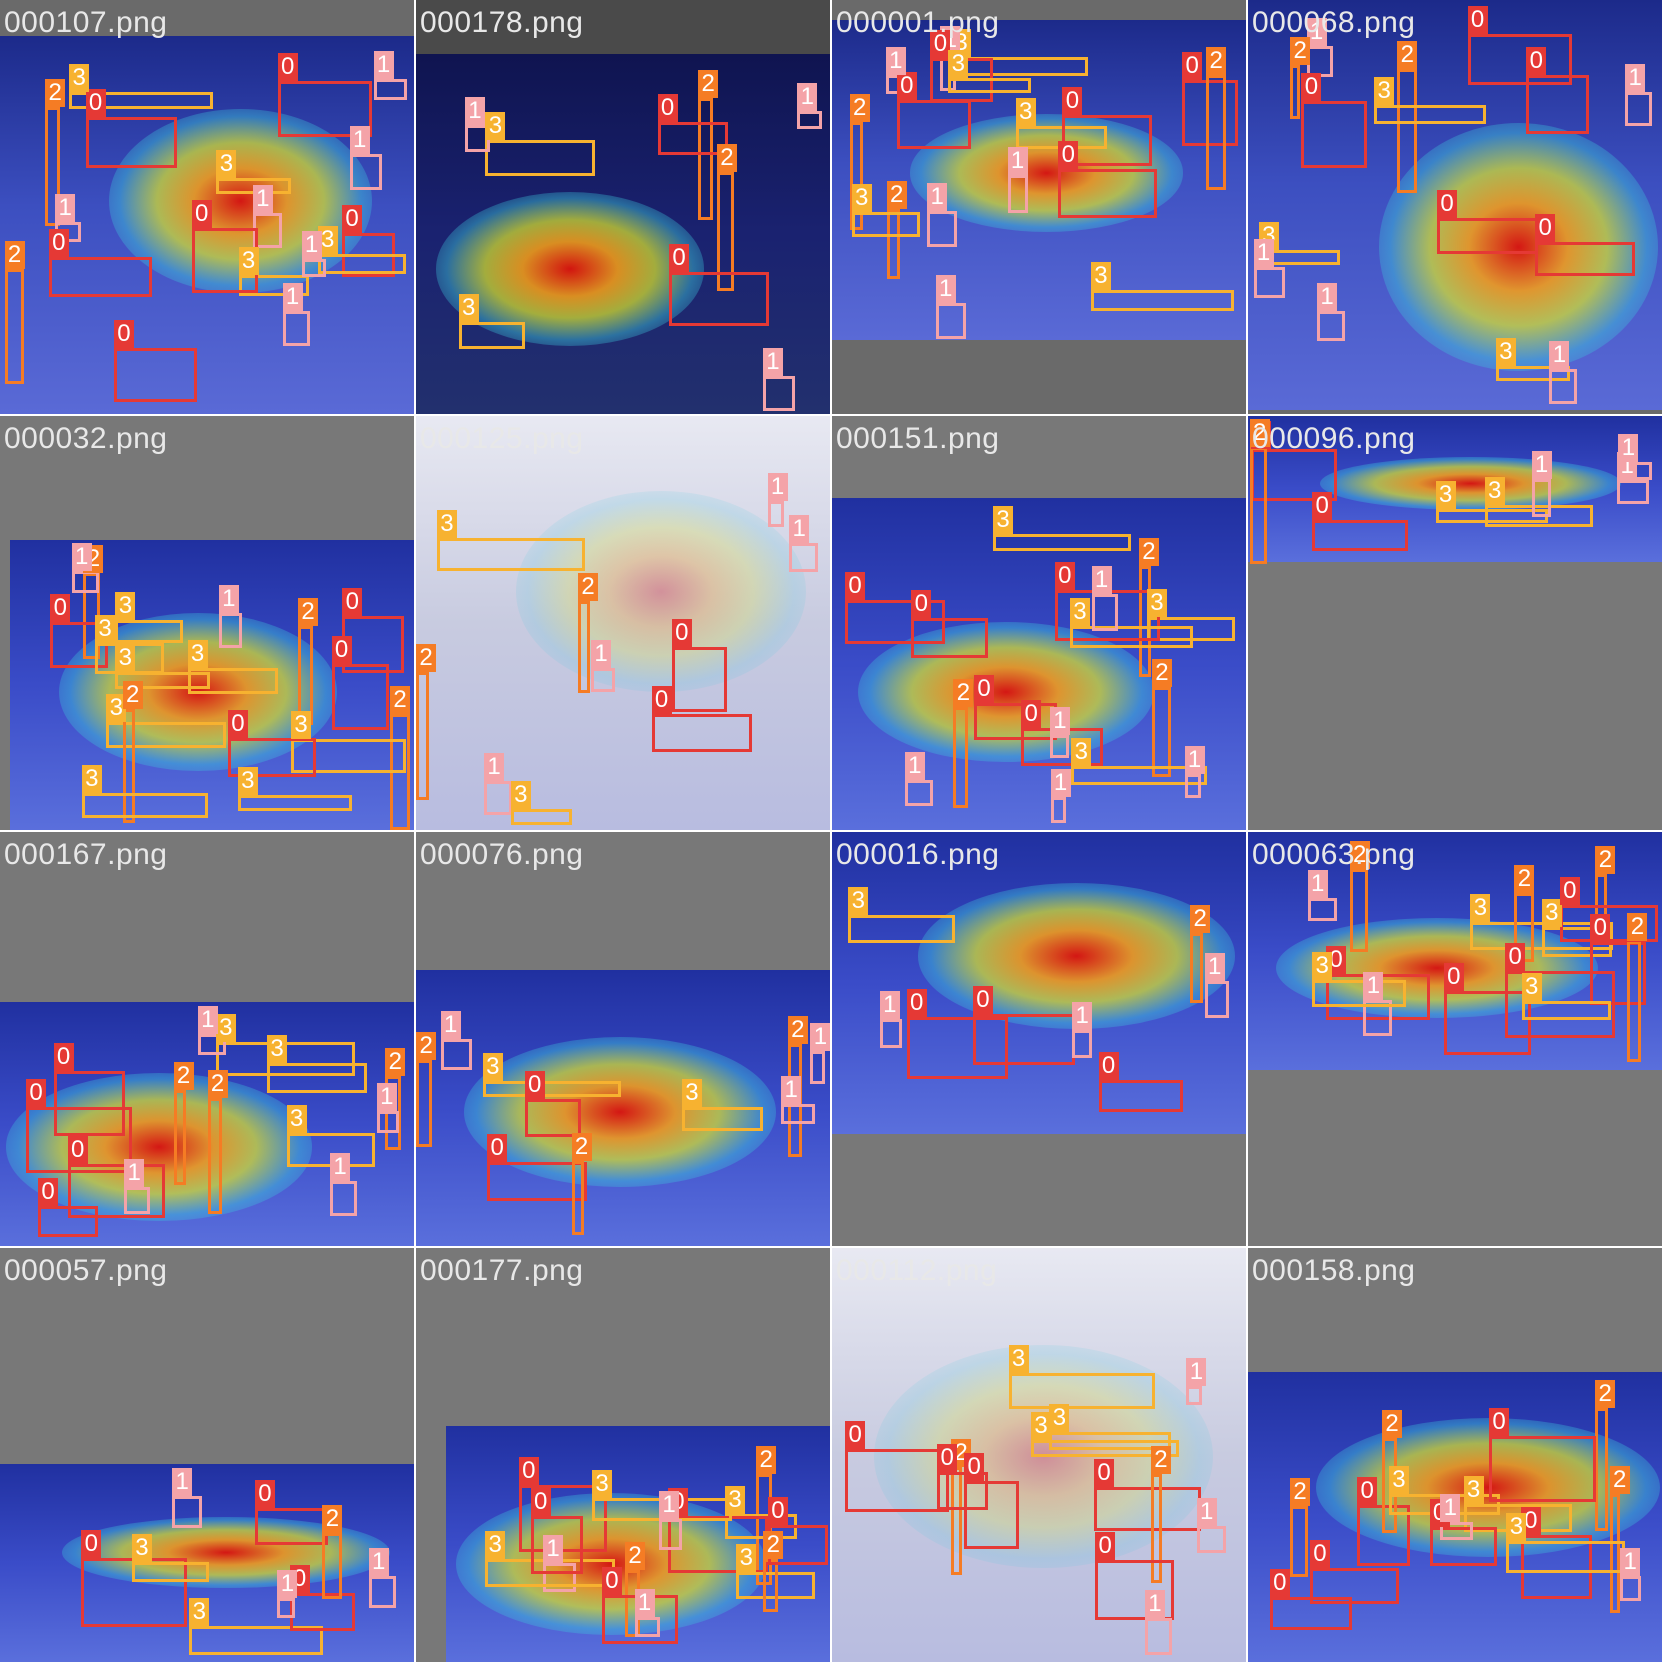 This screenshot has width=1664, height=1664. Describe the element at coordinates (1334, 22) in the screenshot. I see `tile-filename: 000068.png` at that location.